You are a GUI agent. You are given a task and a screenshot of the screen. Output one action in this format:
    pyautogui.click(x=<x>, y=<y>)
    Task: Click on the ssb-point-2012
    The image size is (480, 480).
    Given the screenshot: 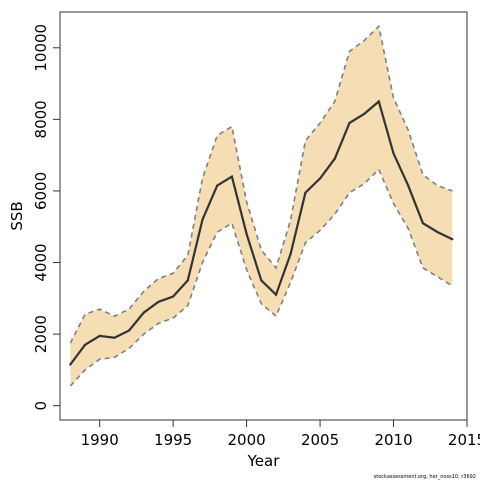 What is the action you would take?
    pyautogui.click(x=423, y=223)
    